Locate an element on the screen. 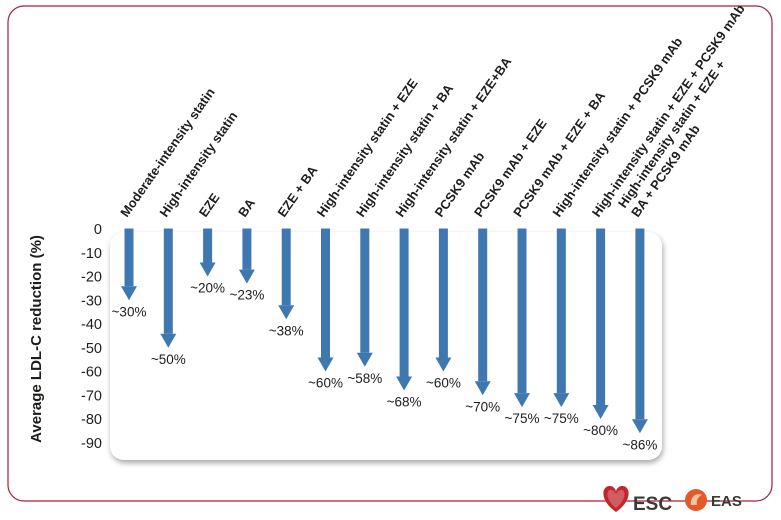 The height and width of the screenshot is (520, 781). y-tick-label: -80 is located at coordinates (91, 420).